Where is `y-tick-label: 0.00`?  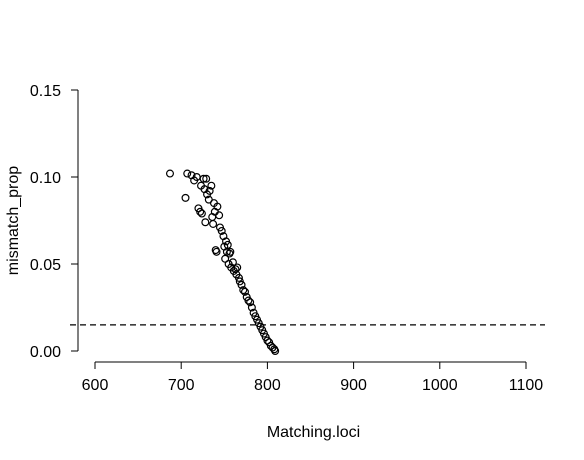 y-tick-label: 0.00 is located at coordinates (45, 352).